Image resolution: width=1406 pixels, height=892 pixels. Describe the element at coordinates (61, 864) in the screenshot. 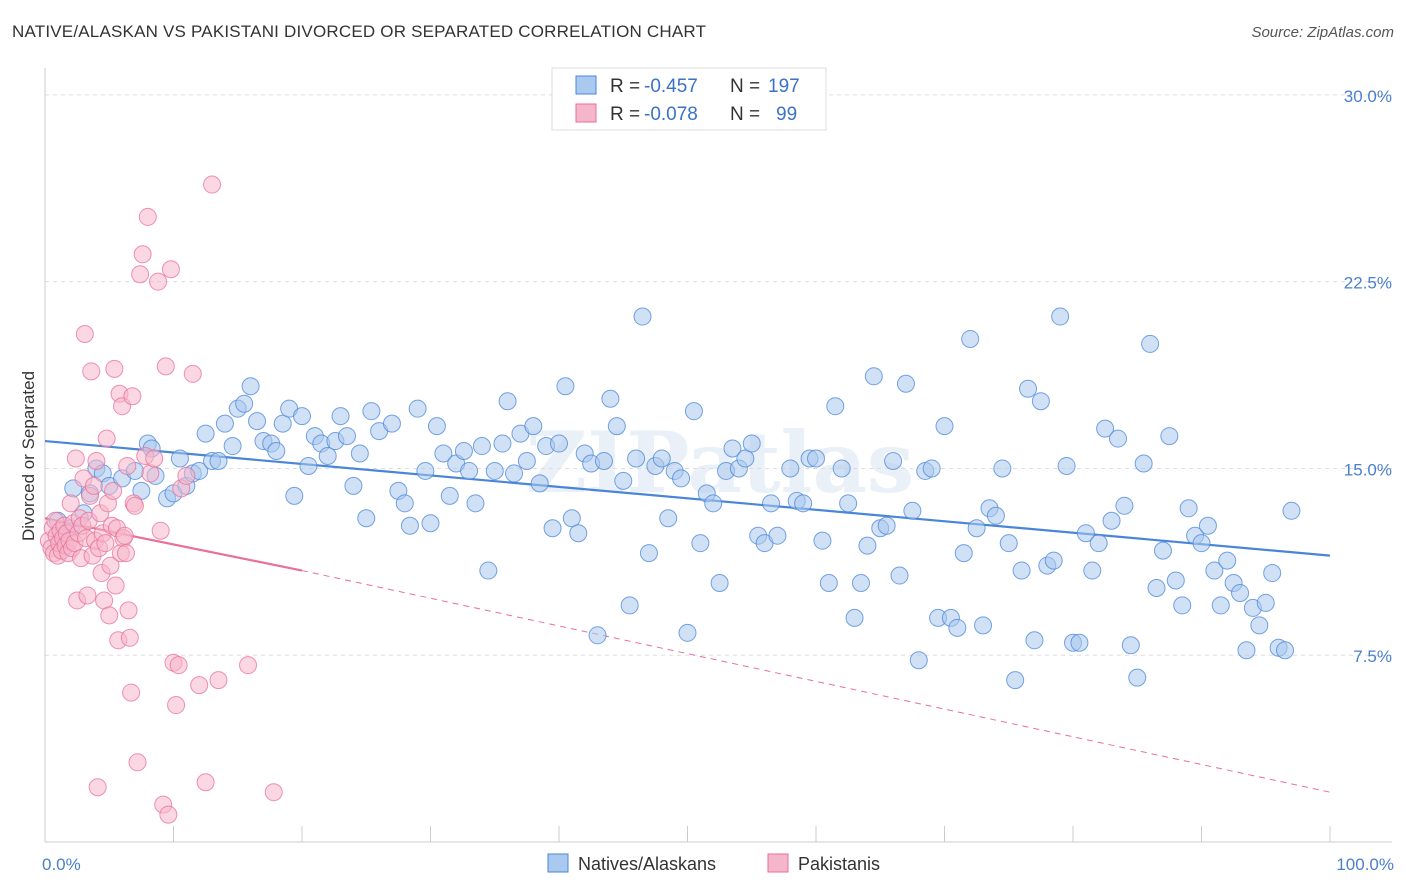

I see `x-tick-label-min: 0.0%` at that location.